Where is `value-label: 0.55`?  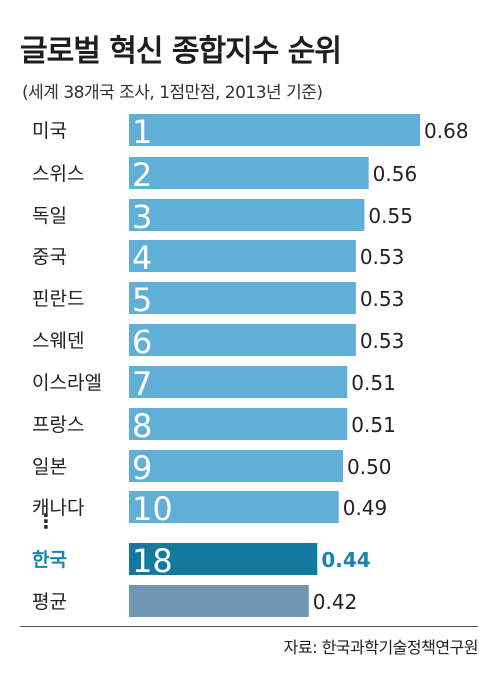
value-label: 0.55 is located at coordinates (390, 216).